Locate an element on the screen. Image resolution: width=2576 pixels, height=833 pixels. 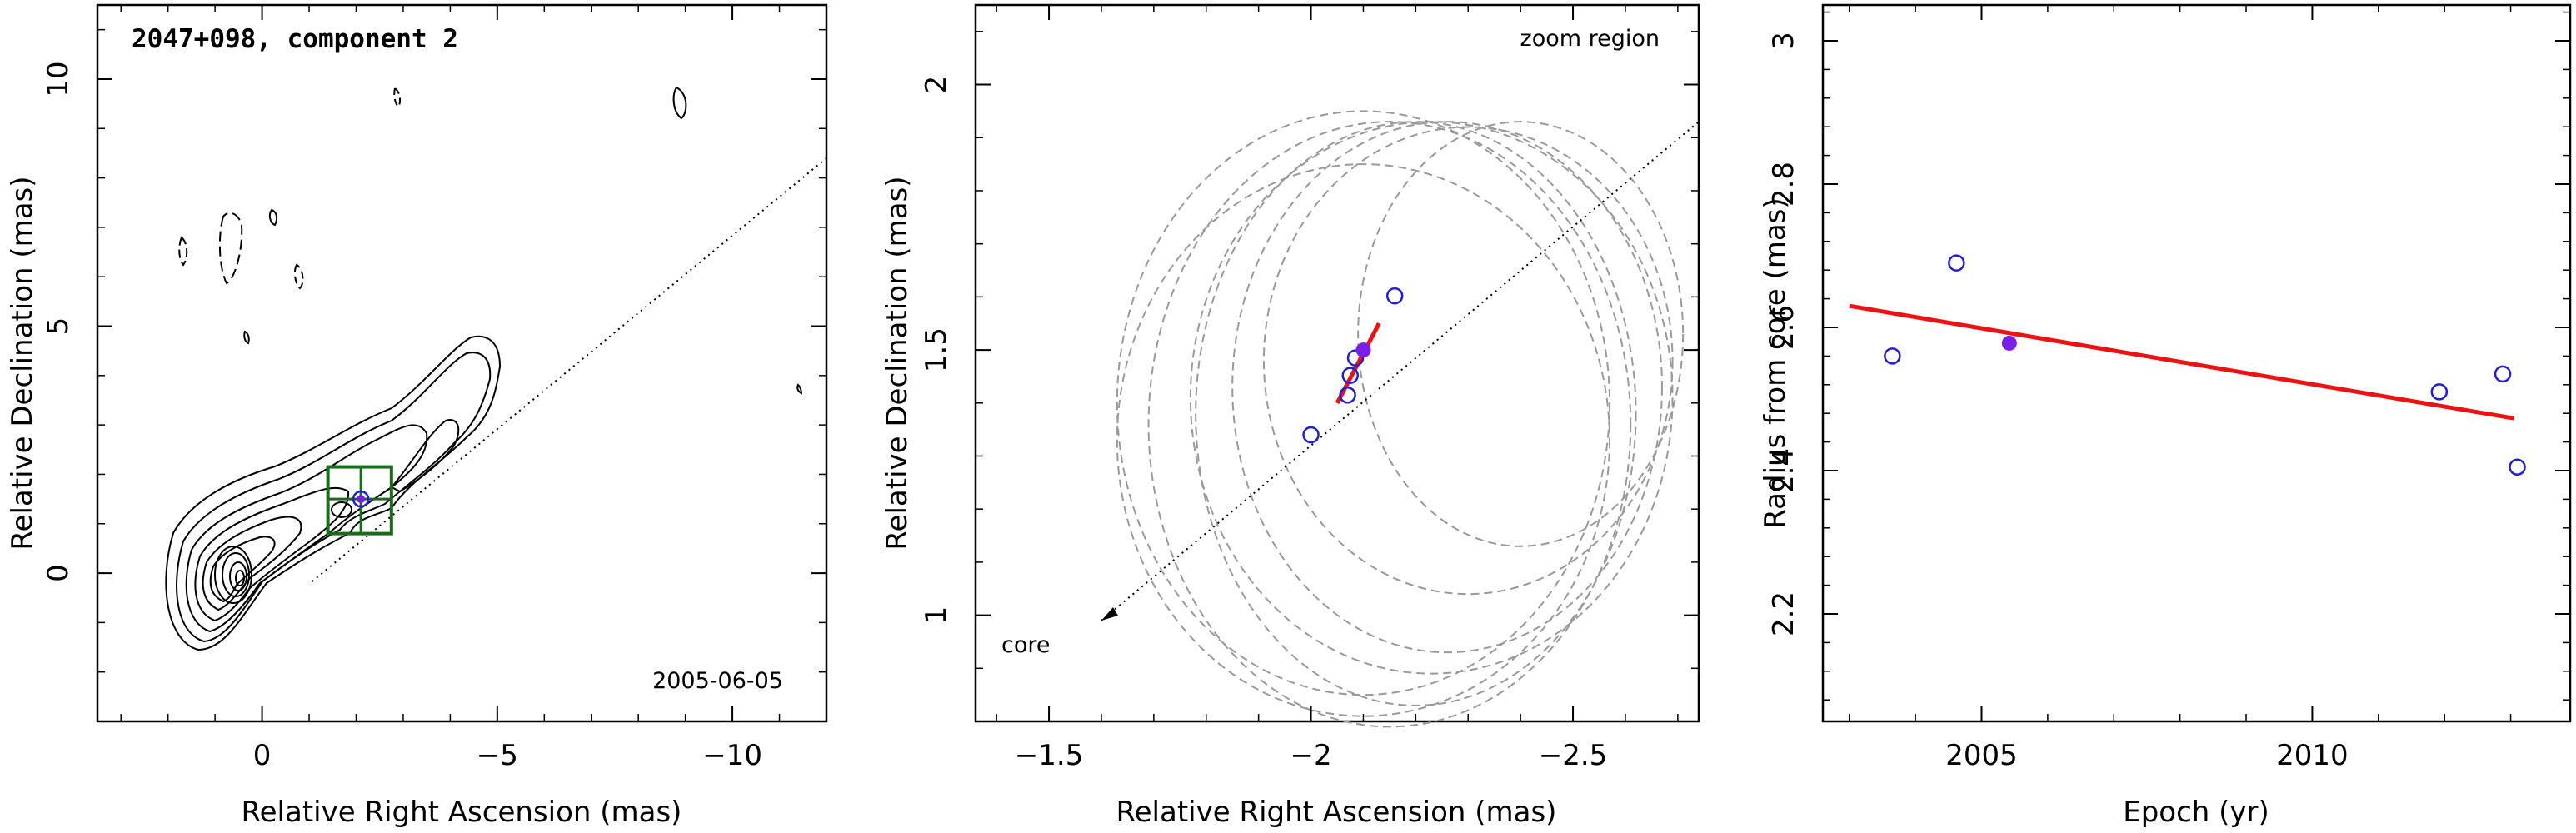
panel3-ytick-label: 2.4 is located at coordinates (1783, 470).